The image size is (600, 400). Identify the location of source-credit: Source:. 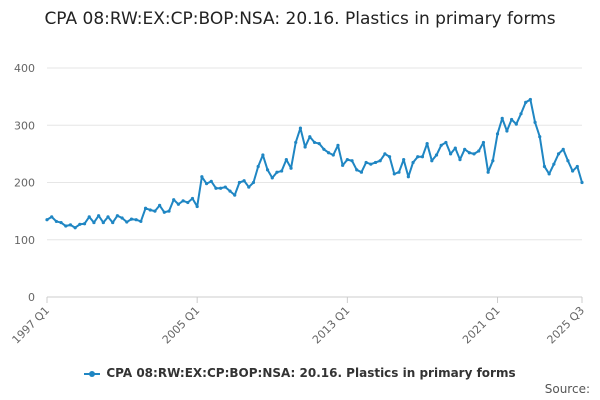
(567, 389).